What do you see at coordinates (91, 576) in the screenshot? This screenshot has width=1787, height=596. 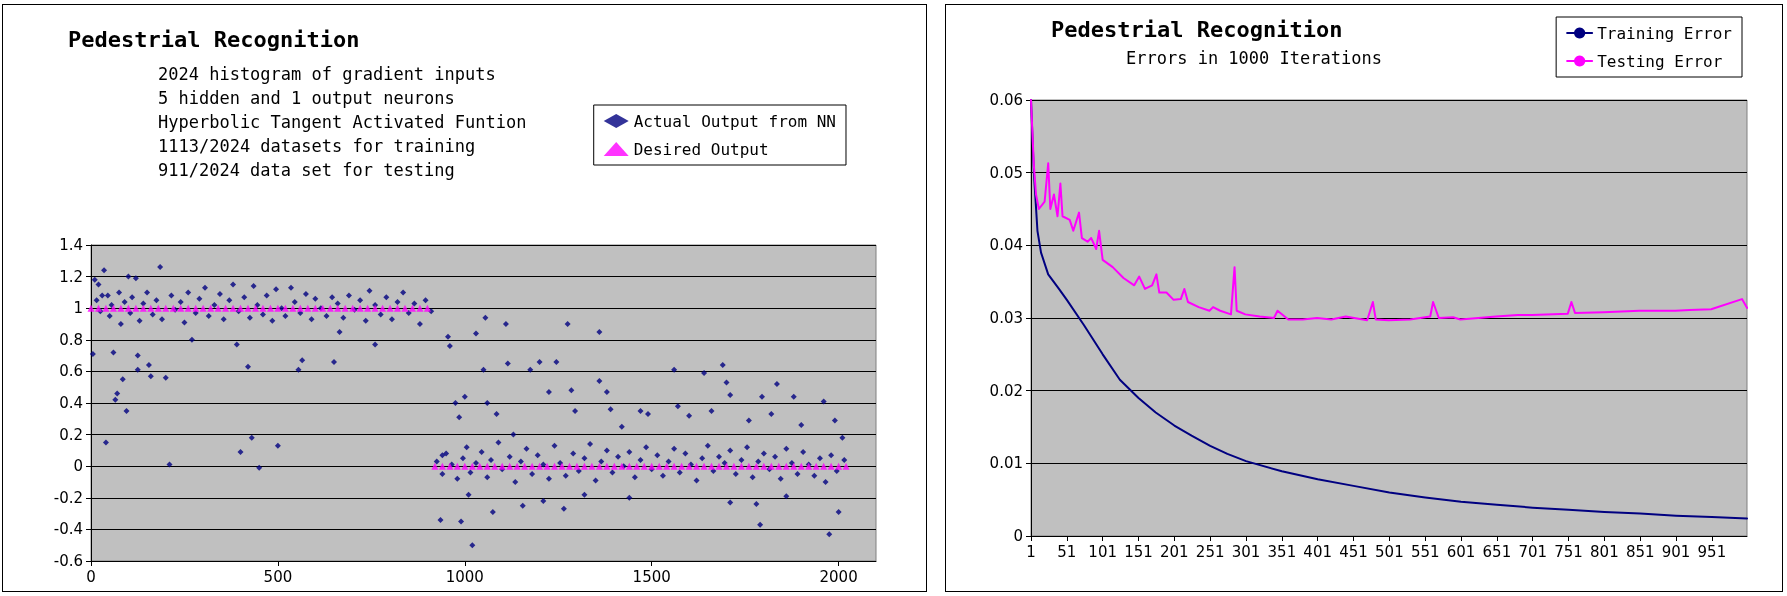 I see `x-tick-label: 0` at bounding box center [91, 576].